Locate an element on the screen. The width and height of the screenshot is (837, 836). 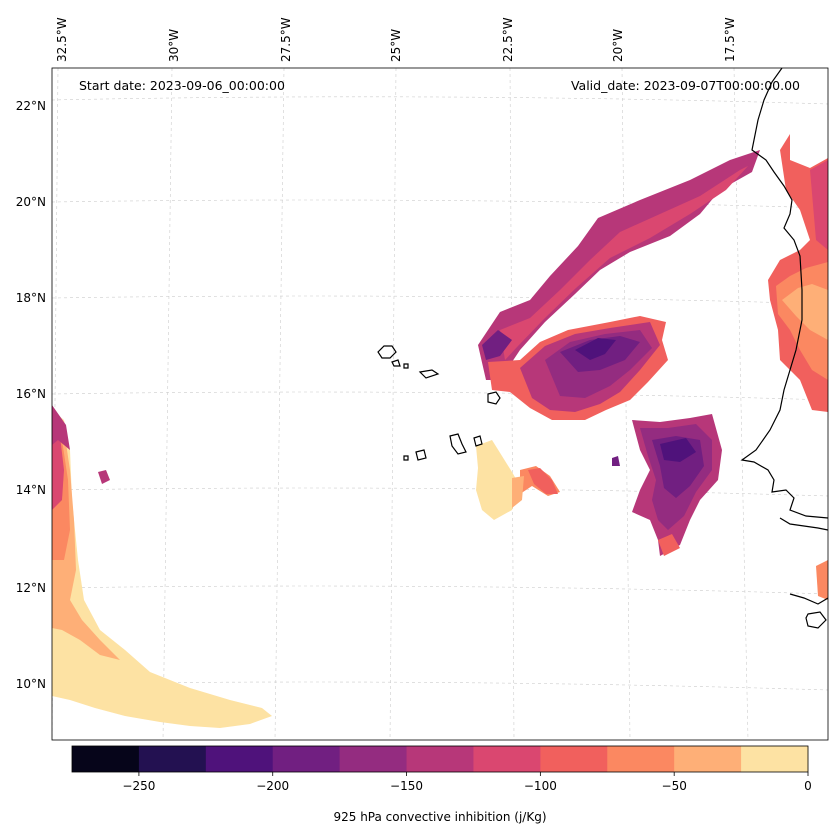
island-brava is located at coordinates (406, 458).